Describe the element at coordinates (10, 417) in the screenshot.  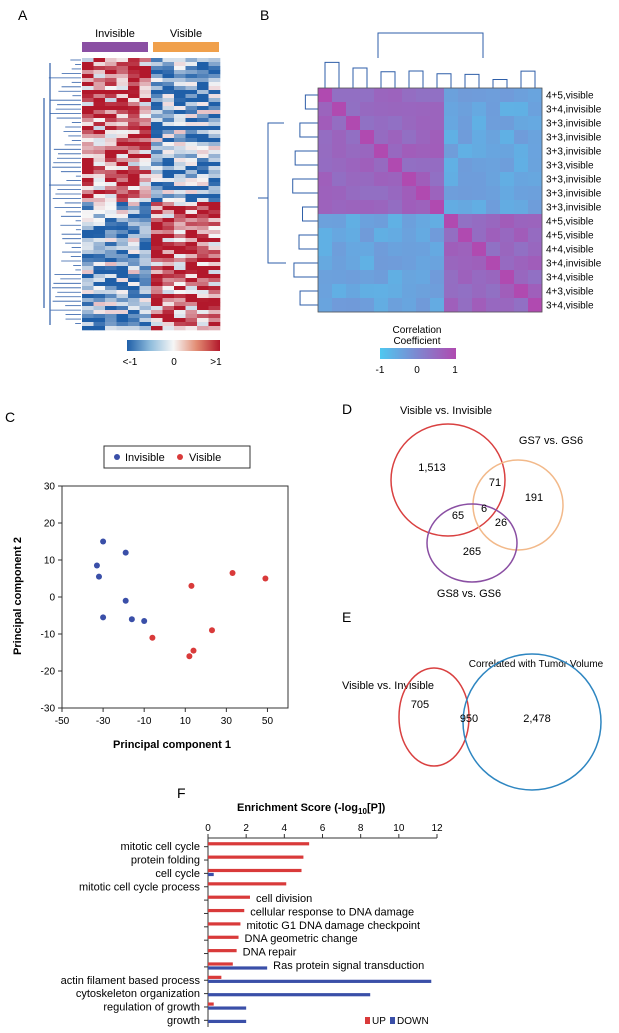
I see `panel-c-letter: C` at that location.